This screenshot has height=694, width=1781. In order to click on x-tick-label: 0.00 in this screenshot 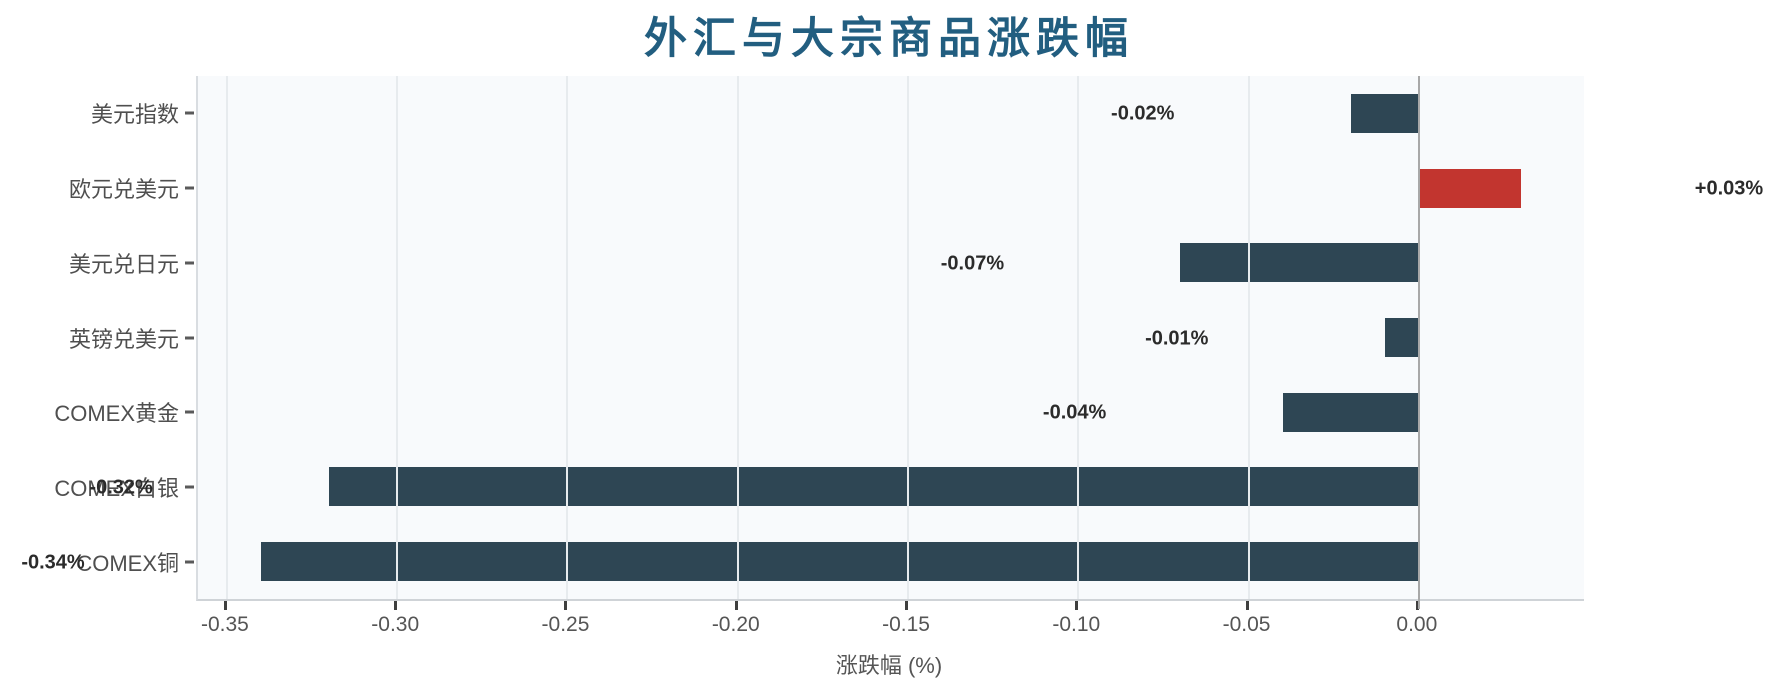, I will do `click(1417, 624)`.